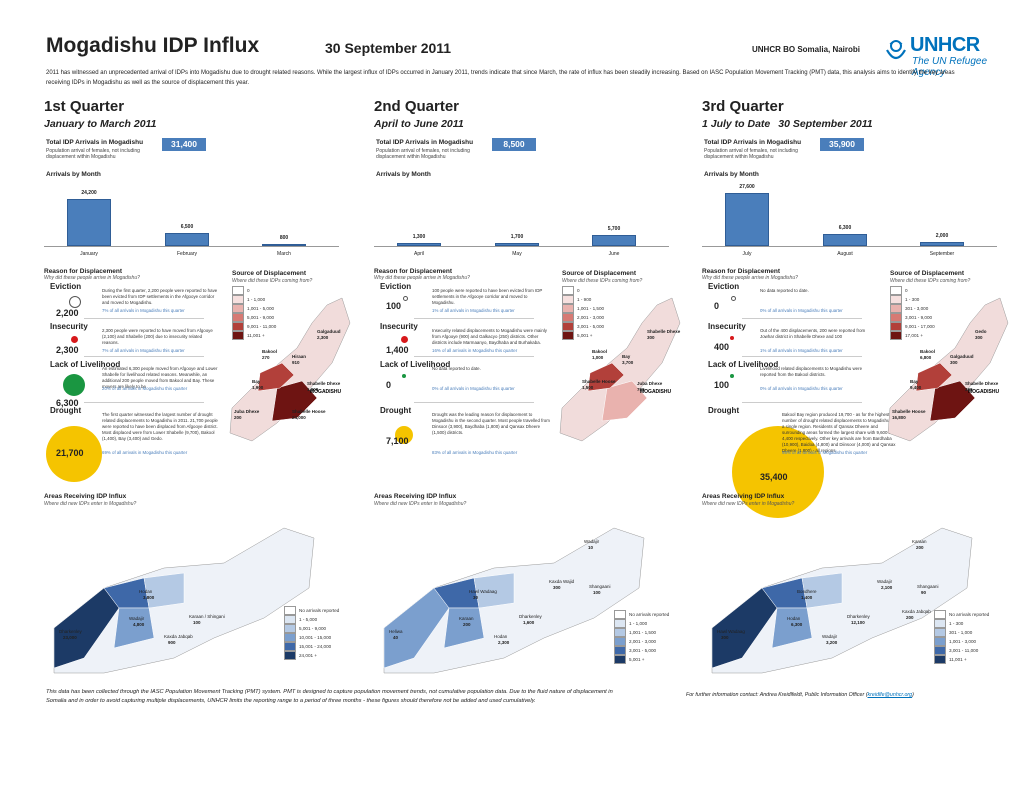  Describe the element at coordinates (724, 286) in the screenshot. I see `reason-label: Eviction` at that location.